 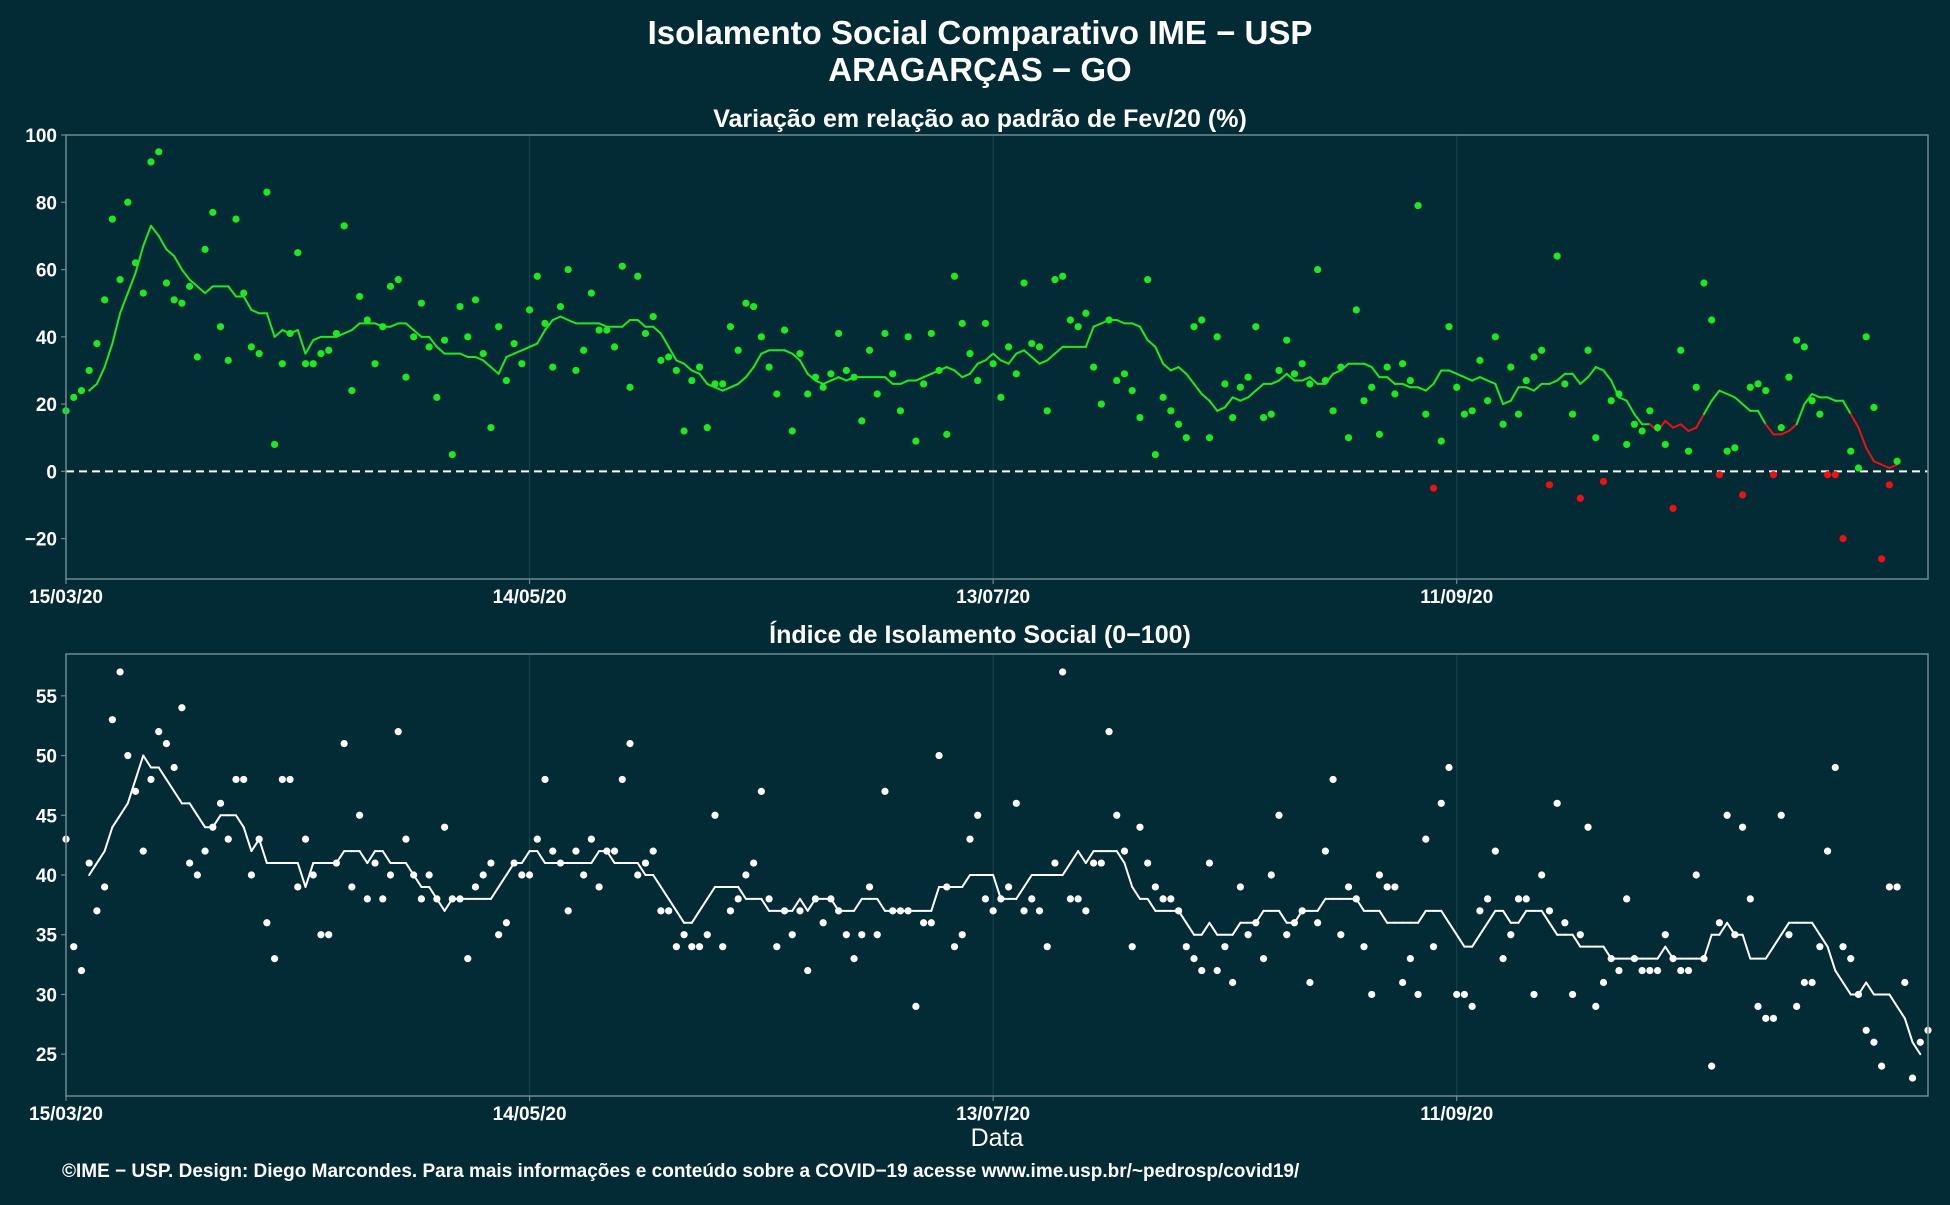 What do you see at coordinates (46, 203) in the screenshot?
I see `variation-y-tick-label: 80` at bounding box center [46, 203].